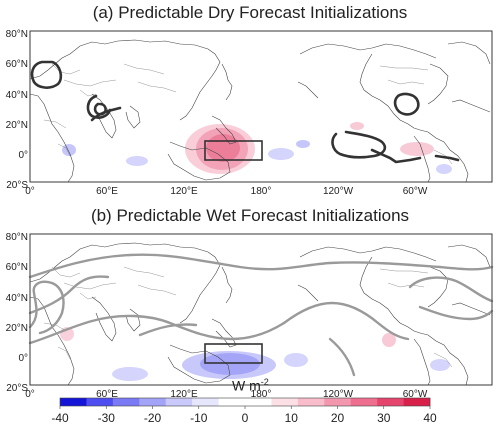  I want to click on latitude-tick-label: 80°N, so click(17, 34).